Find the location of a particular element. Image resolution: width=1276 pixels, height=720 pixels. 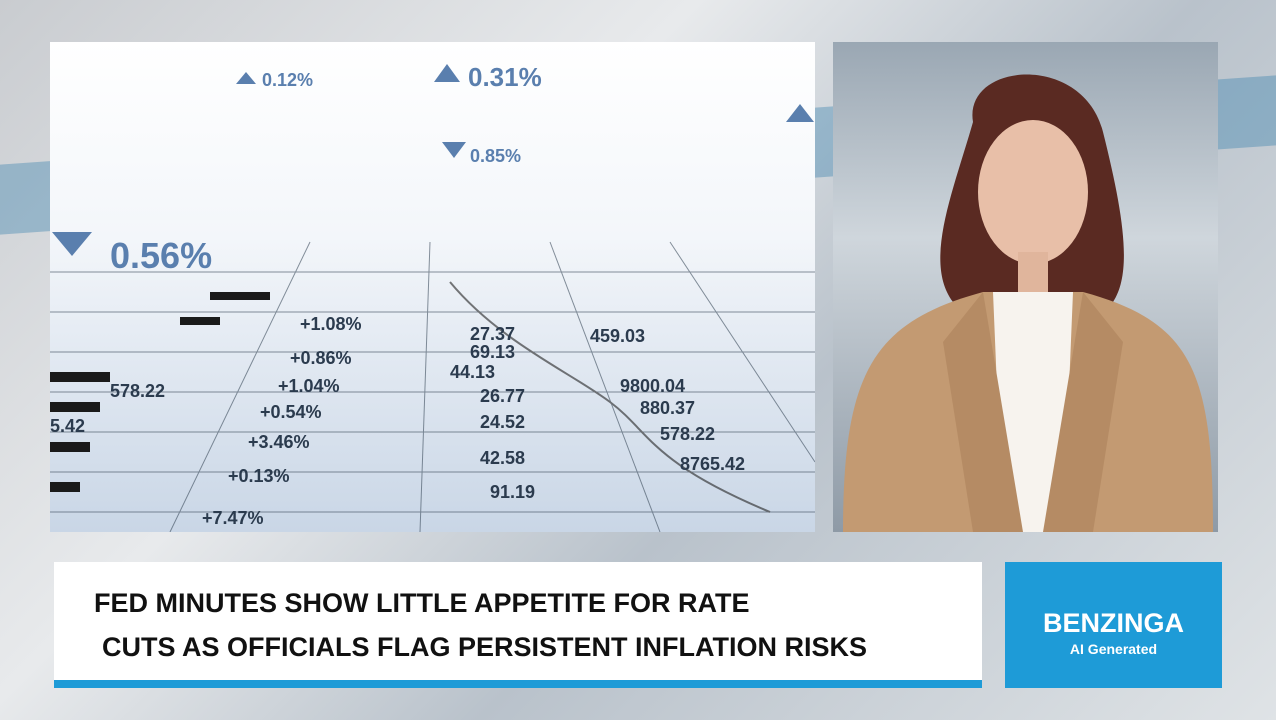

ticker-text: +0.86% is located at coordinates (321, 358).